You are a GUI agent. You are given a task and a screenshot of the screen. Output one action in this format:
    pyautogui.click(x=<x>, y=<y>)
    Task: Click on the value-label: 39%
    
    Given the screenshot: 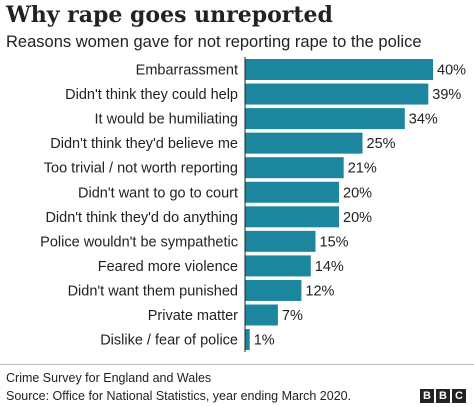 What is the action you would take?
    pyautogui.click(x=446, y=95)
    